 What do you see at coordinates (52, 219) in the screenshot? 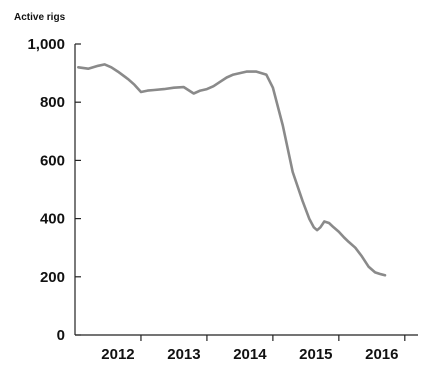
I see `y-tick-label: 400` at bounding box center [52, 219].